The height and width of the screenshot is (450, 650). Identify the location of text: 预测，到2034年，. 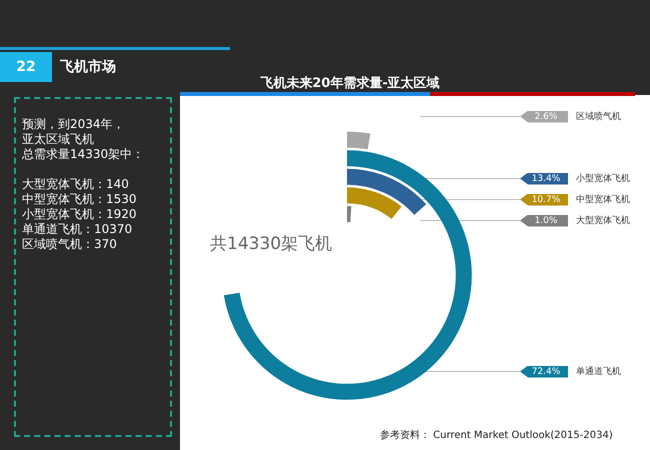
(74, 124).